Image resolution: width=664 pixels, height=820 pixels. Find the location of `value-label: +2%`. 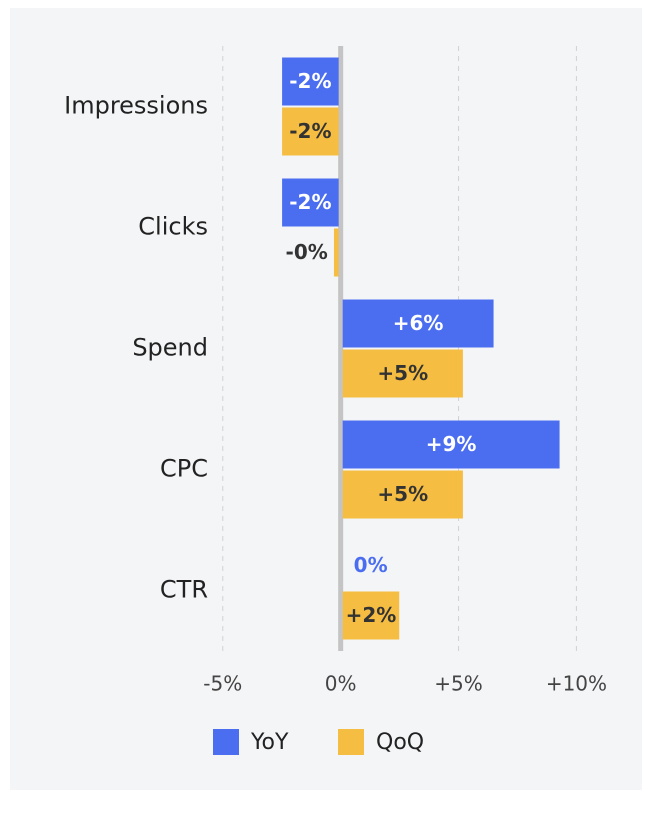

value-label: +2% is located at coordinates (371, 615).